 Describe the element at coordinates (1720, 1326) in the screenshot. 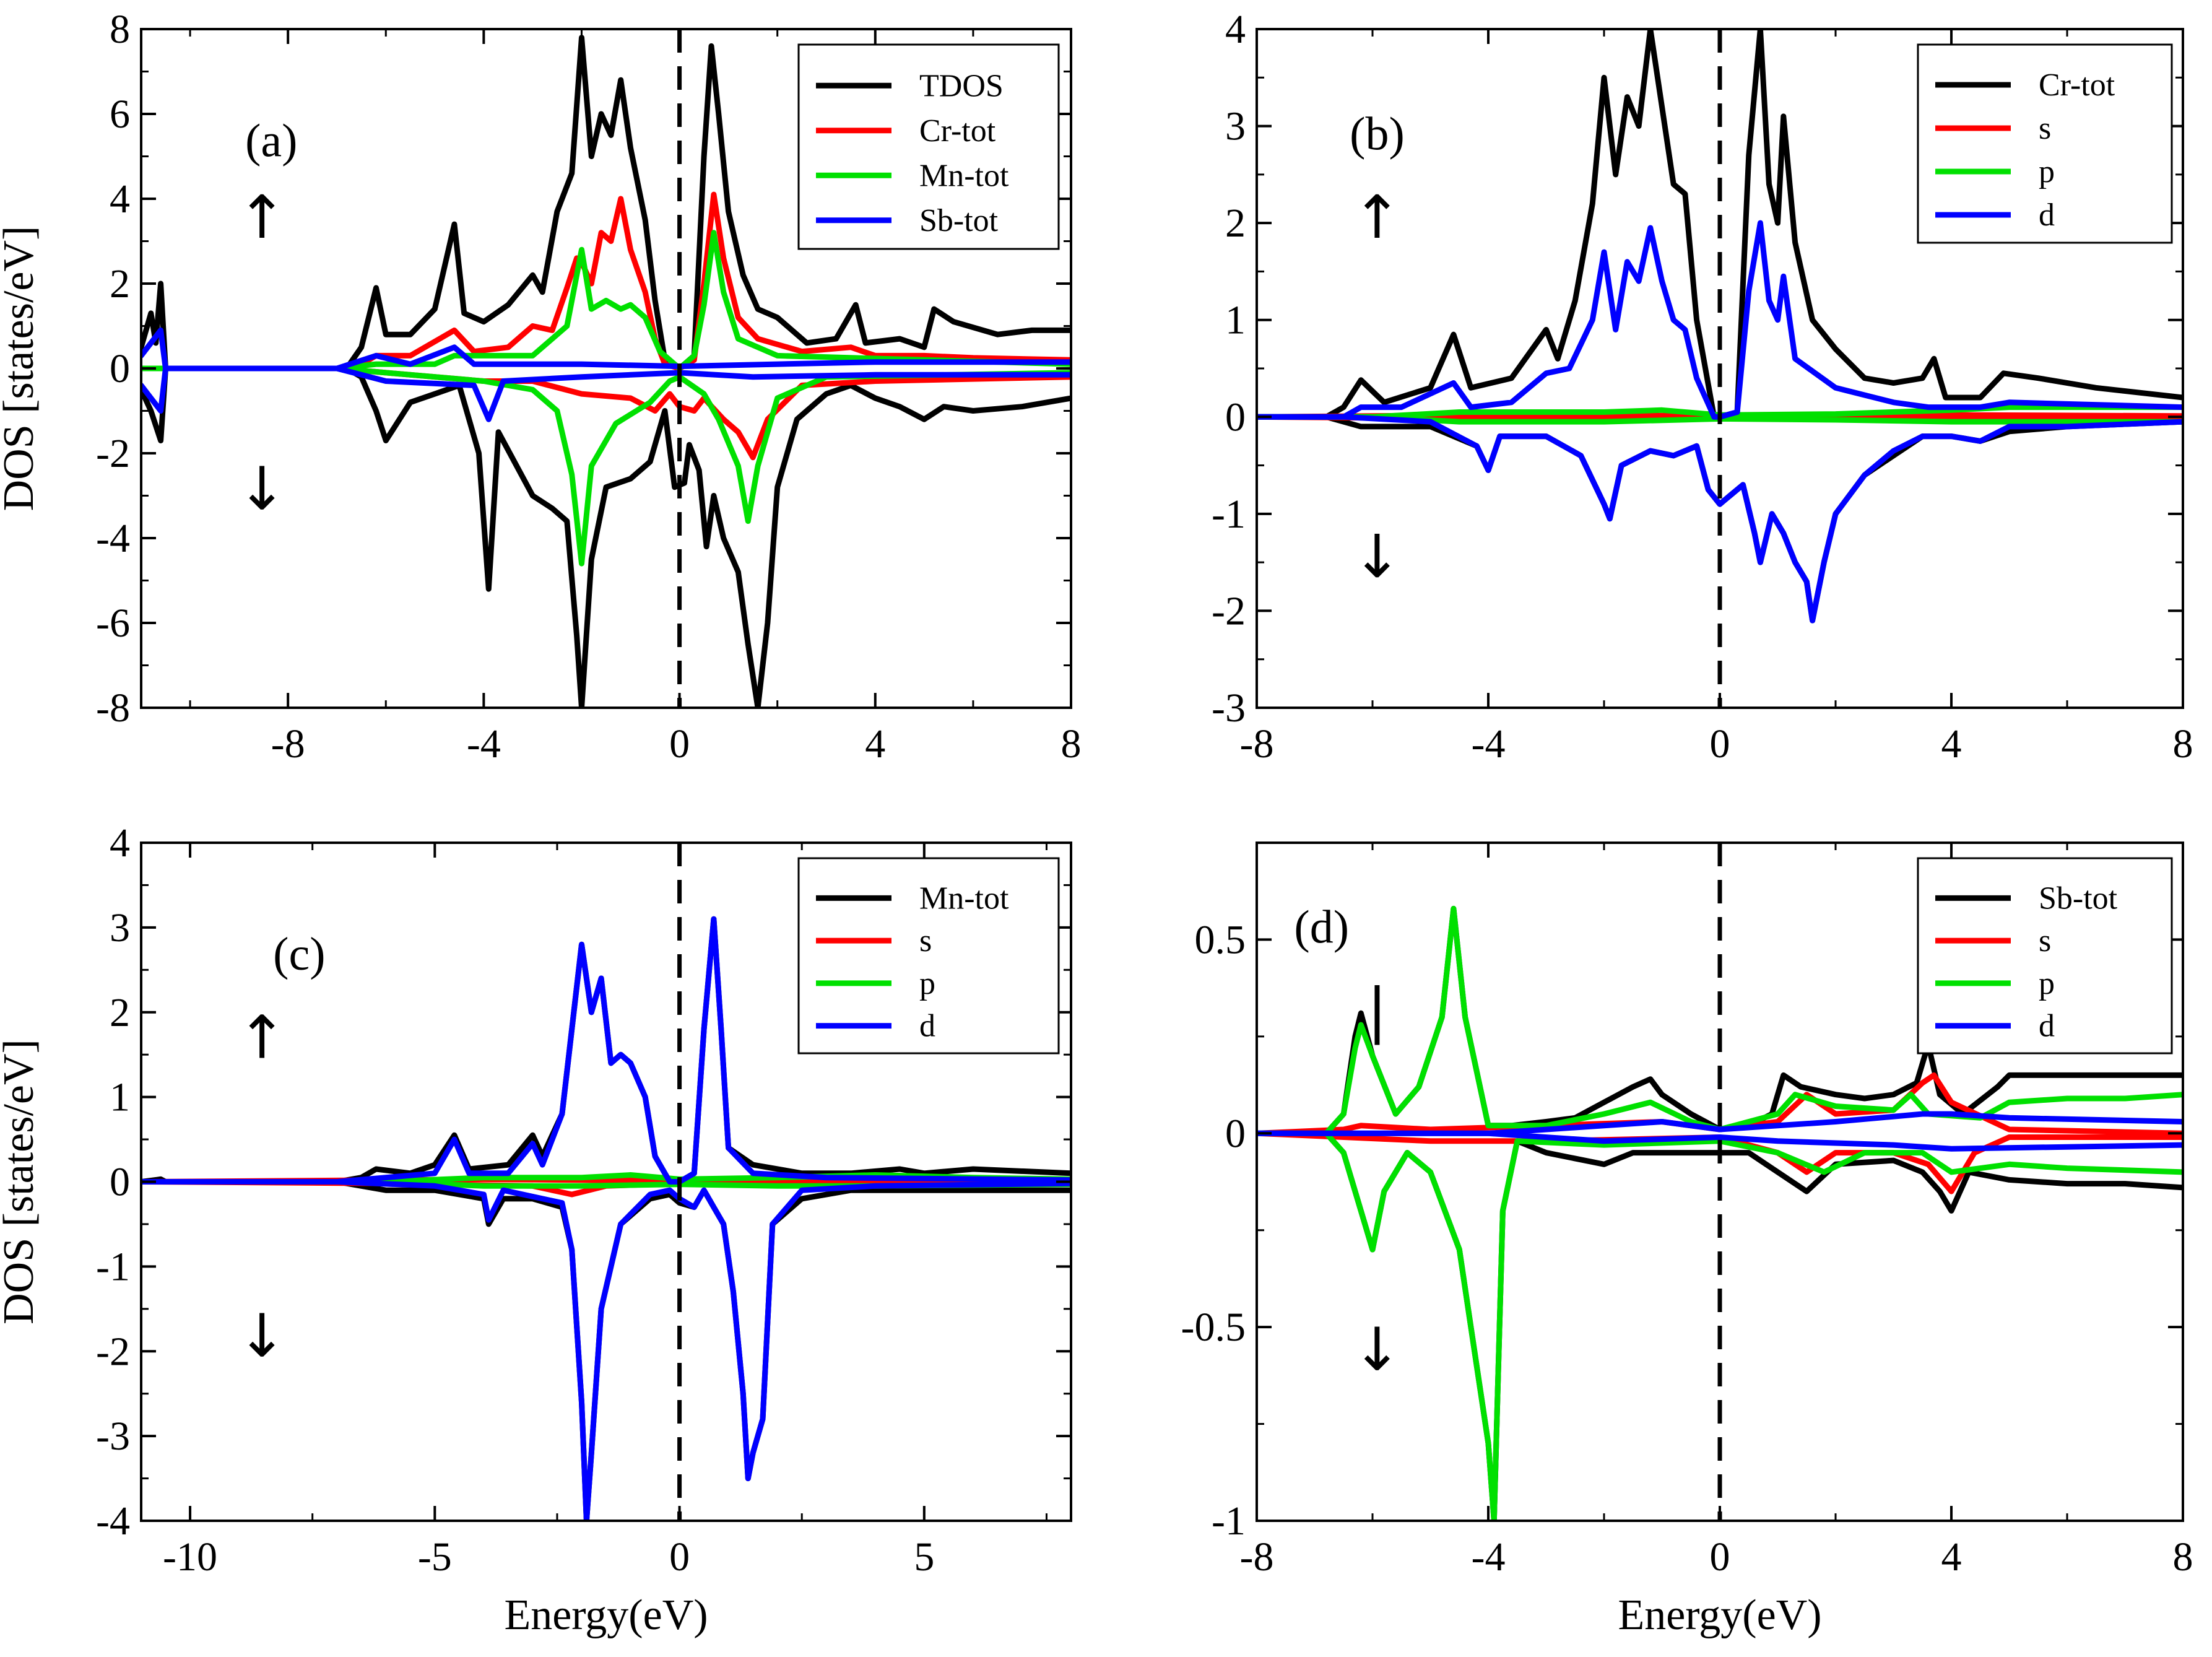

I see `series-p-down-line` at that location.